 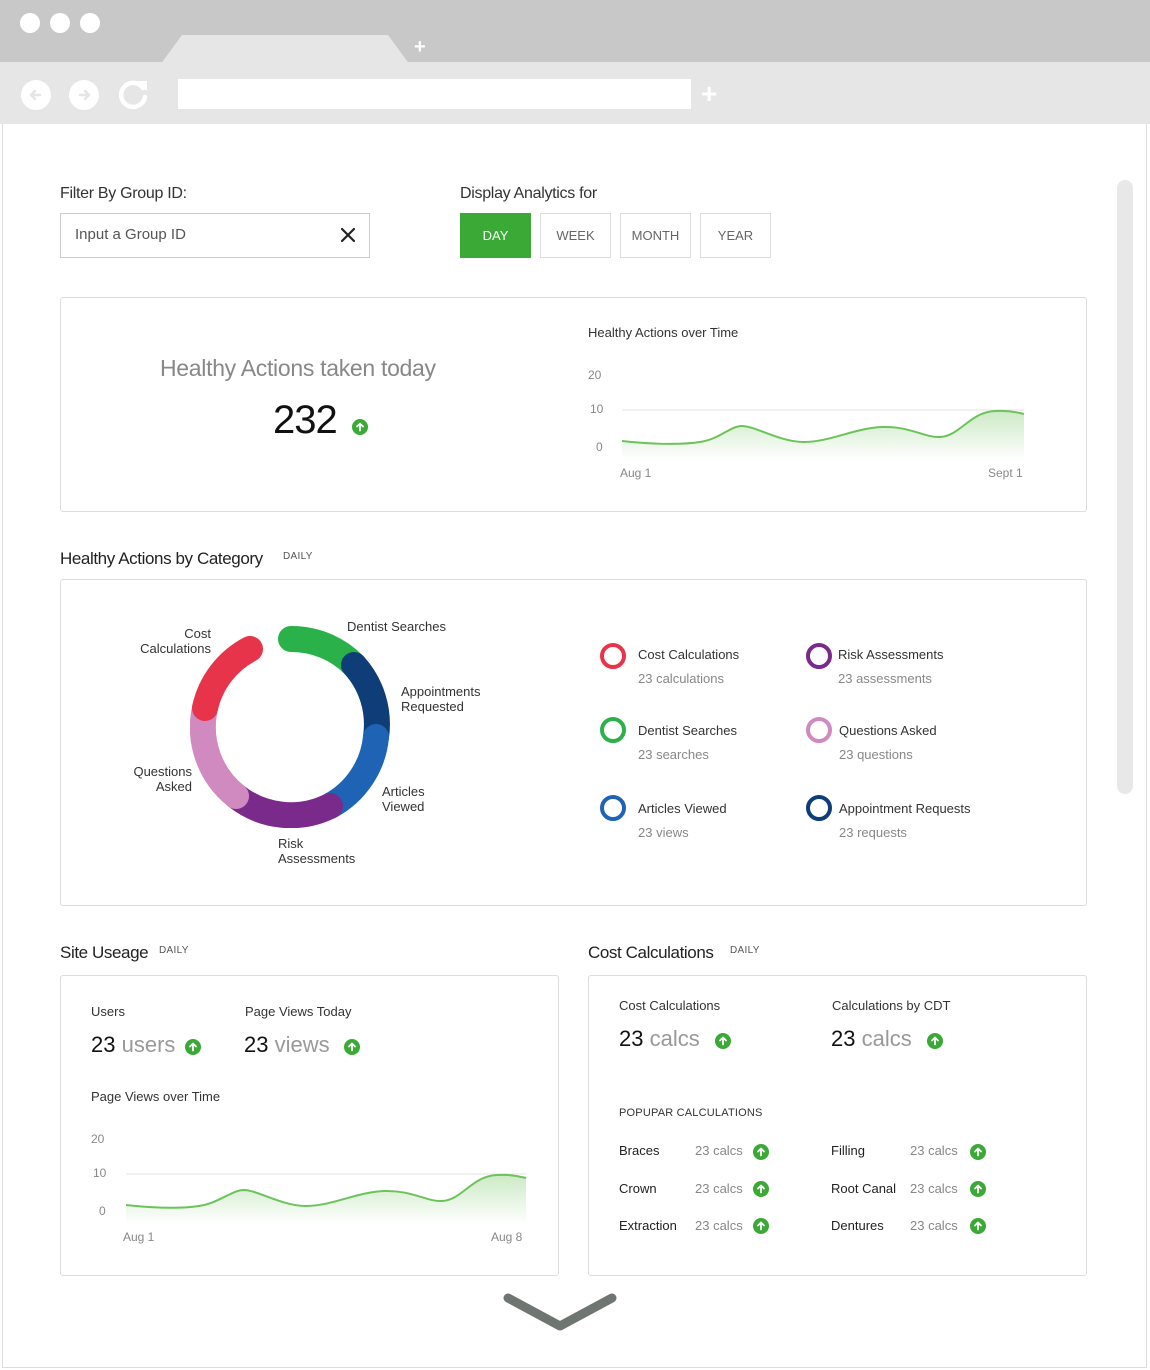 What do you see at coordinates (573, 404) in the screenshot?
I see `healthy-actions-card` at bounding box center [573, 404].